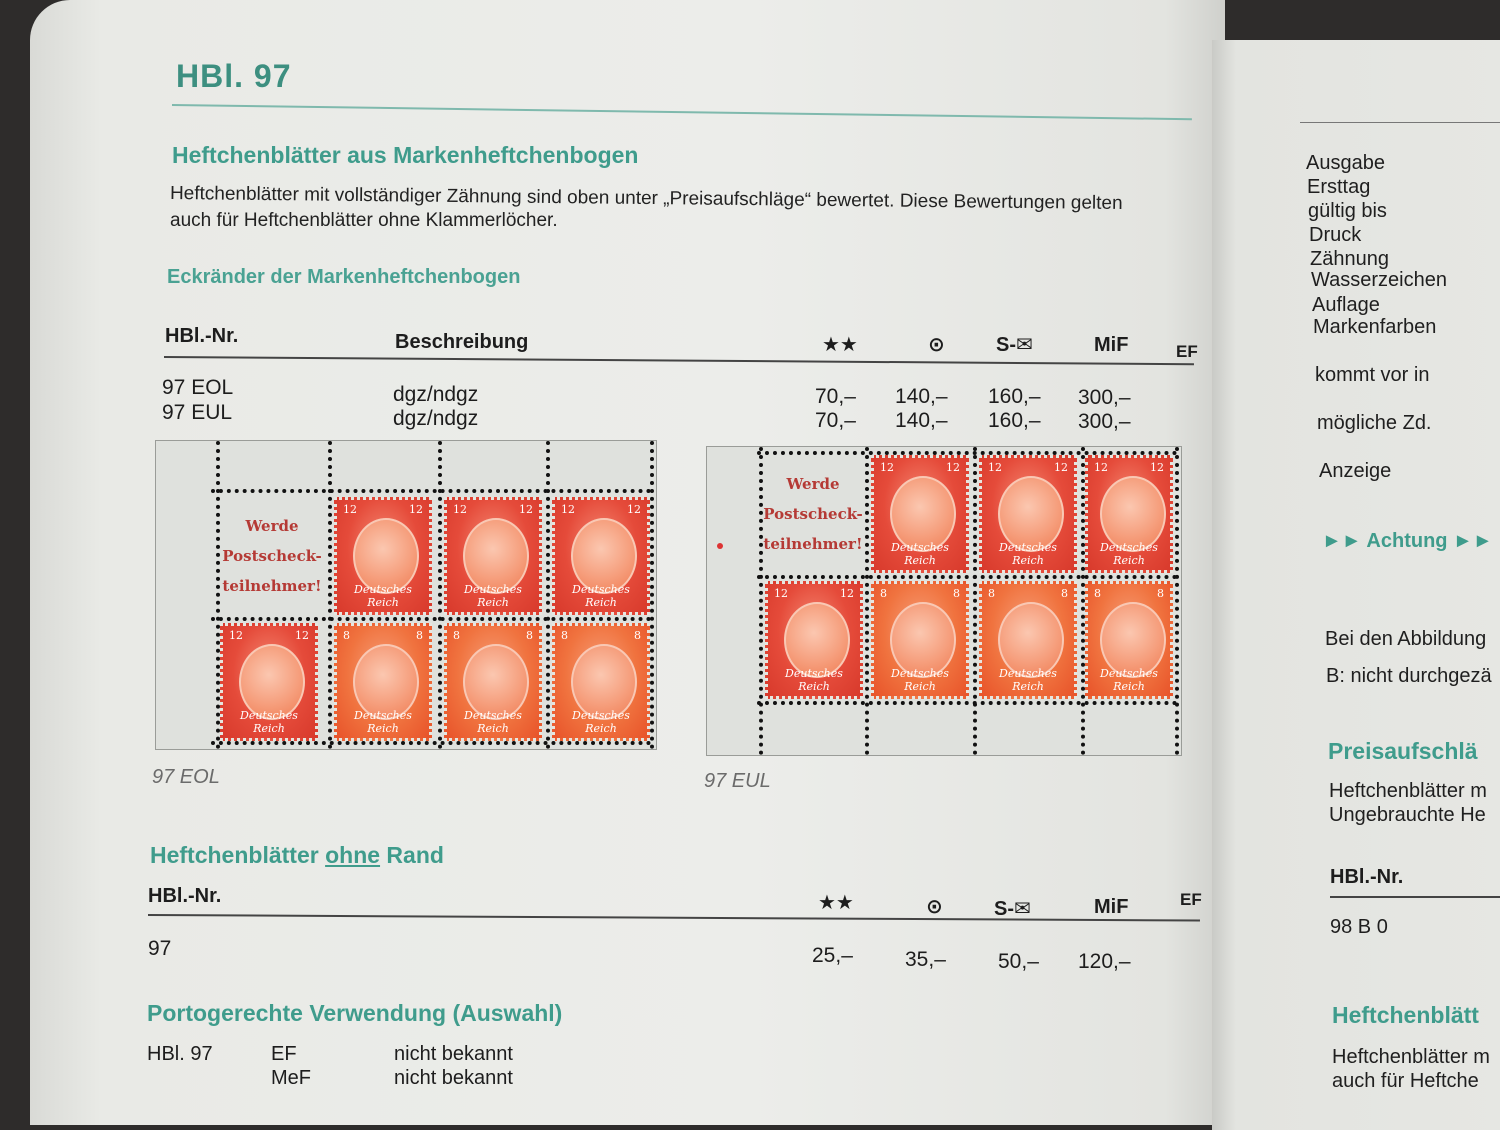 The image size is (1500, 1130). Describe the element at coordinates (925, 959) in the screenshot. I see `t2-row-used: 35,–` at that location.